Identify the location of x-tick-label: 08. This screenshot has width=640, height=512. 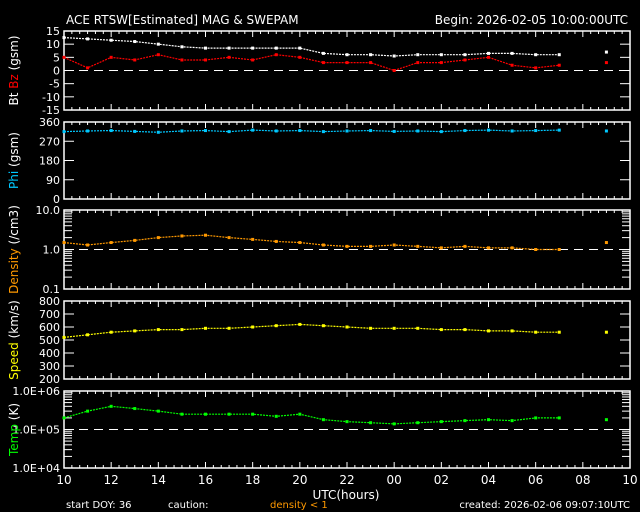
(582, 480).